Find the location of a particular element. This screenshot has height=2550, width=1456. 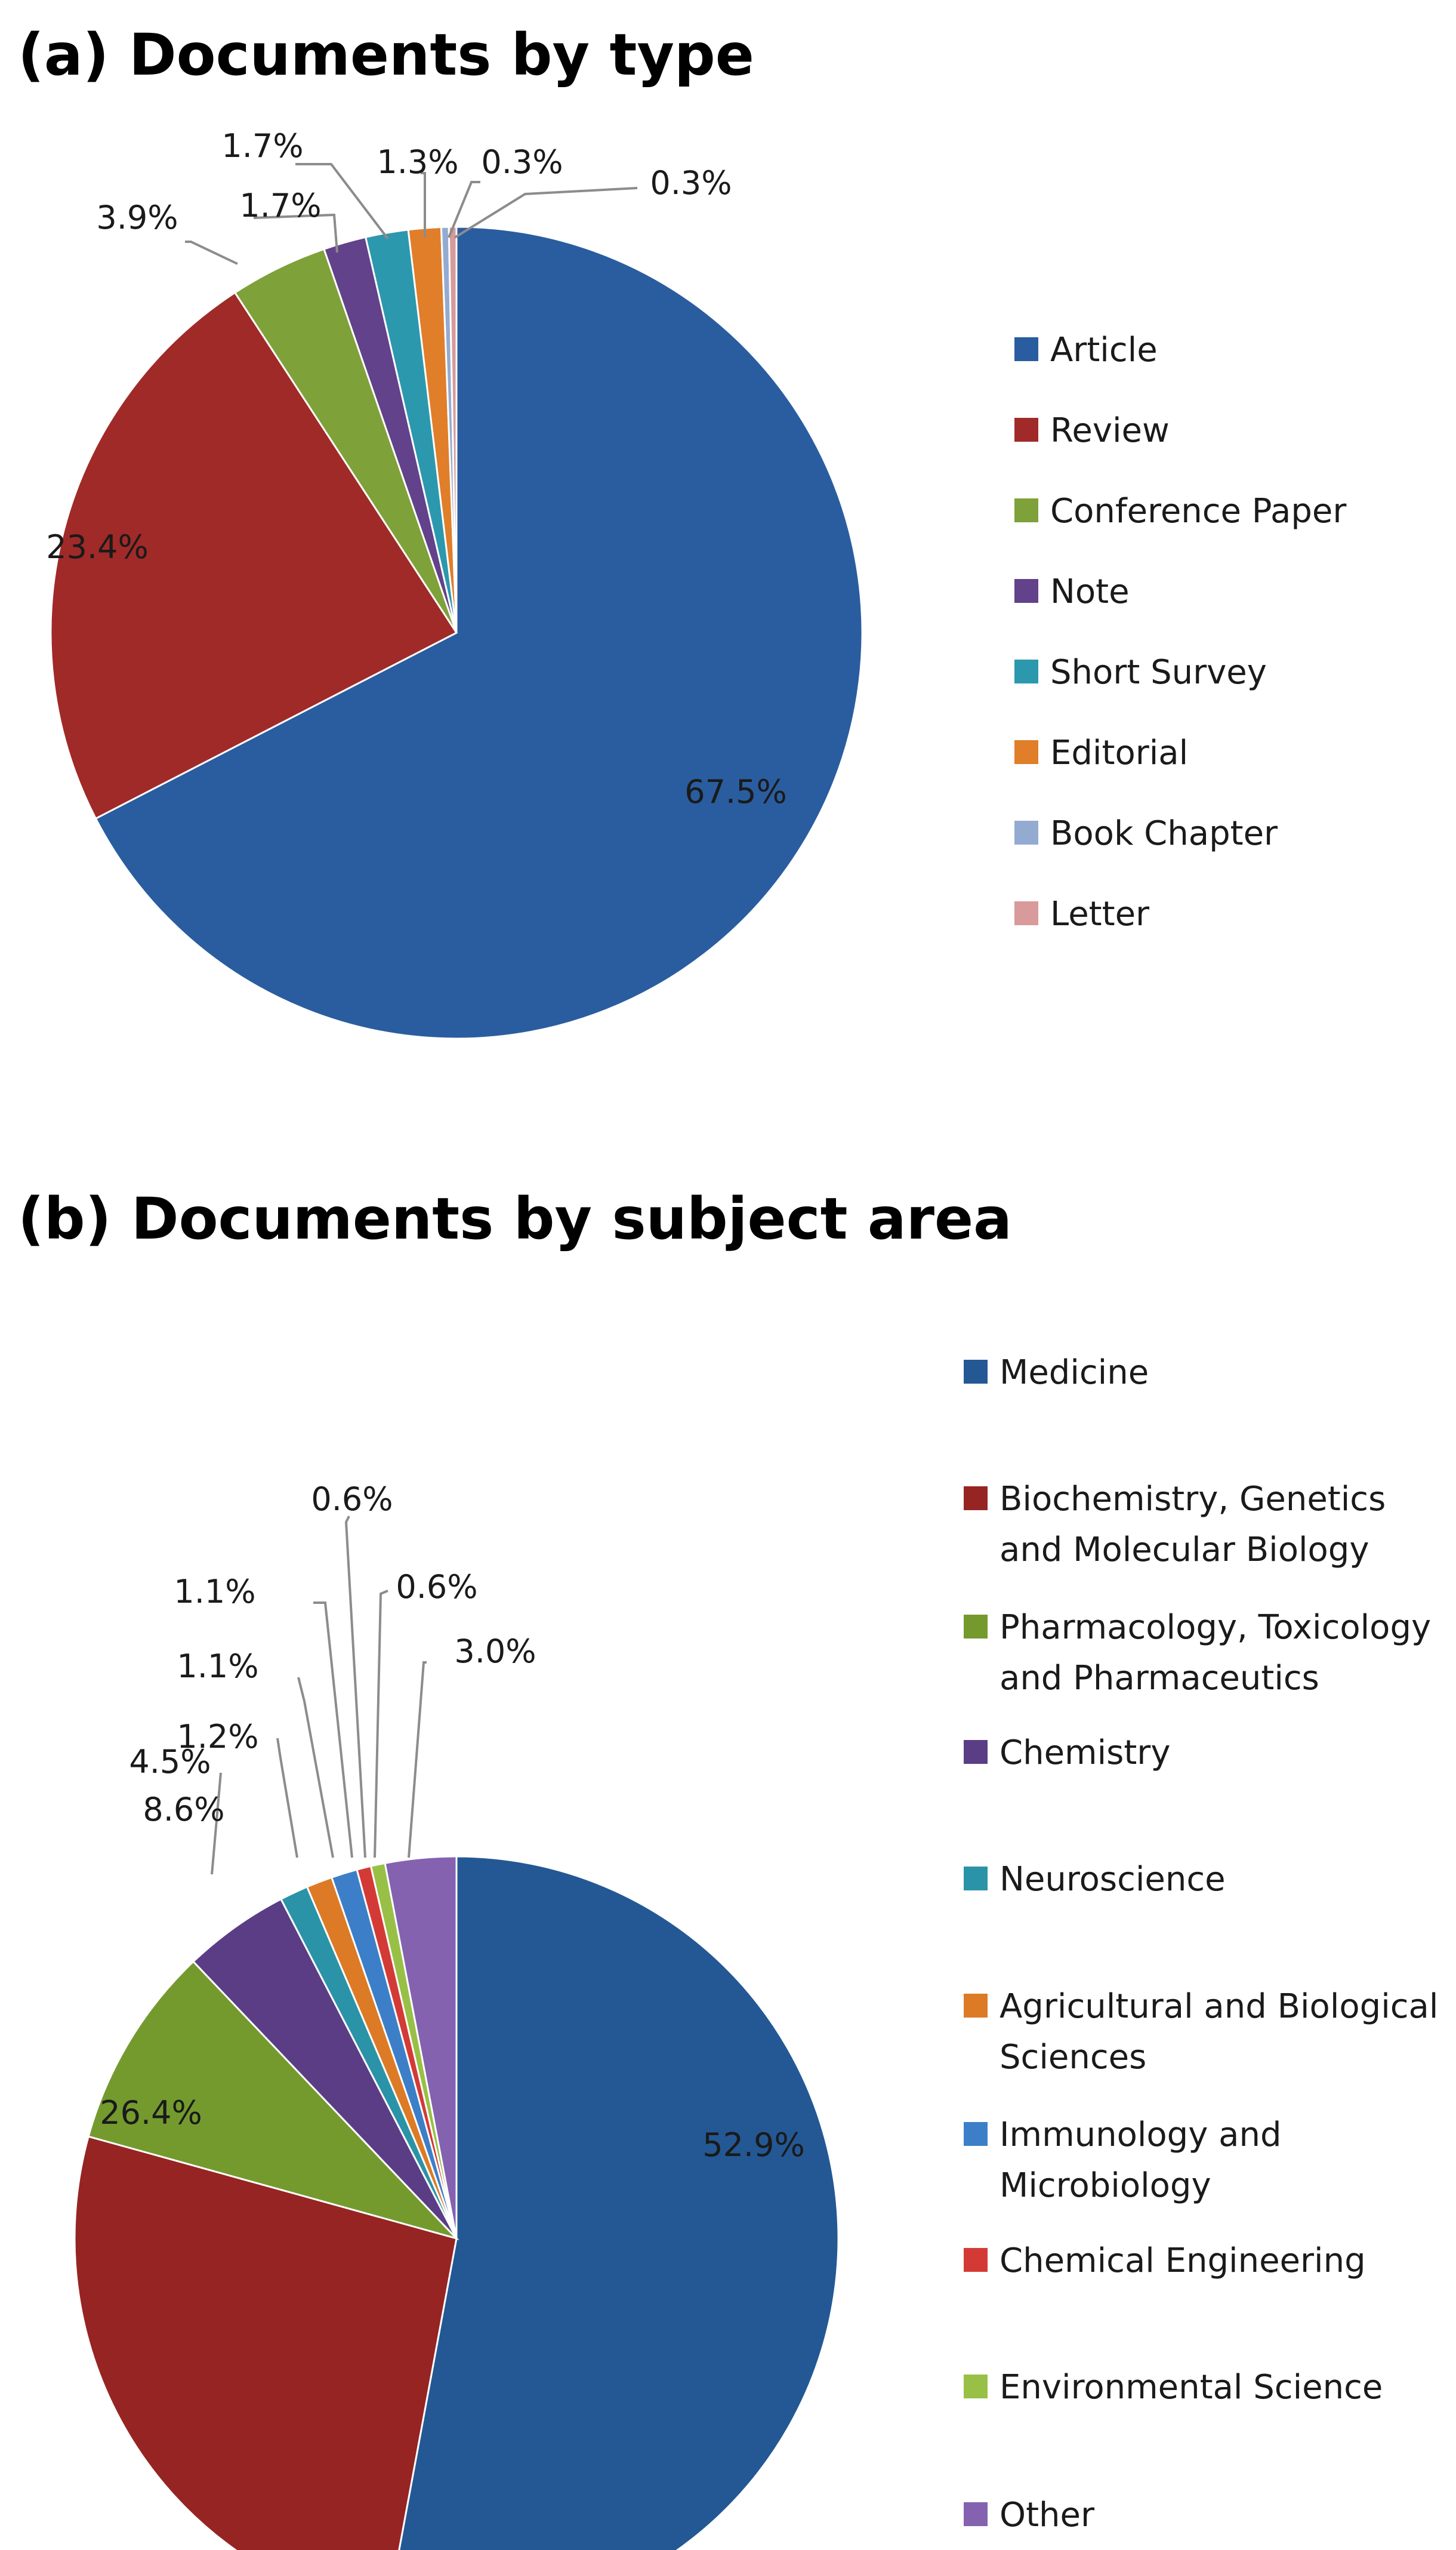

chart-b-leader-lines is located at coordinates (319, 1696).